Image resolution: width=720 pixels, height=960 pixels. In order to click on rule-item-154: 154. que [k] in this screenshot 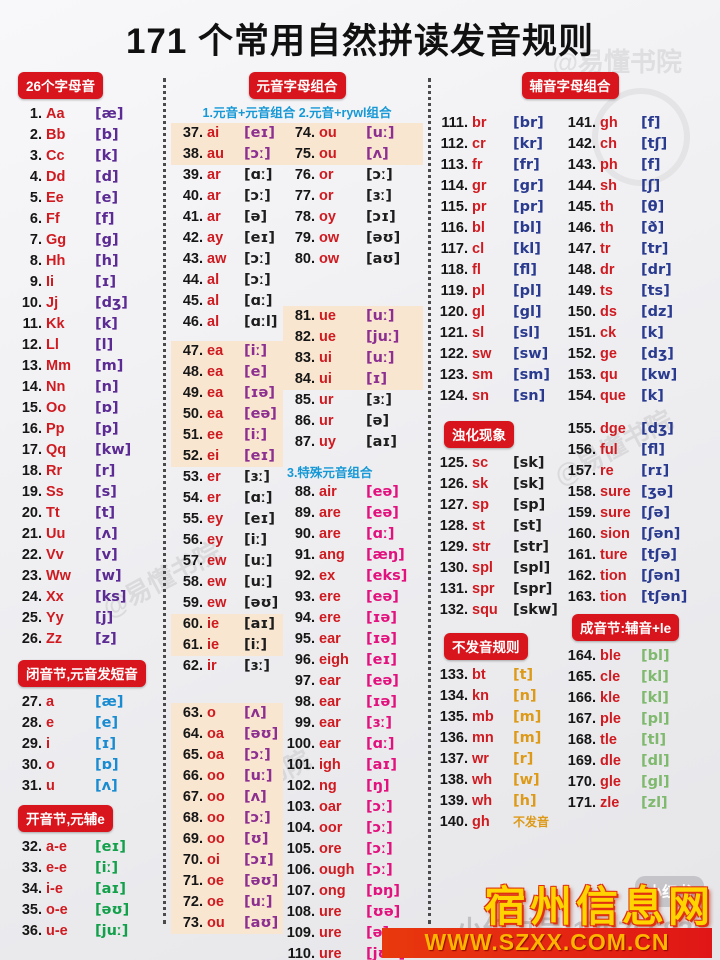, I will do `click(634, 396)`.